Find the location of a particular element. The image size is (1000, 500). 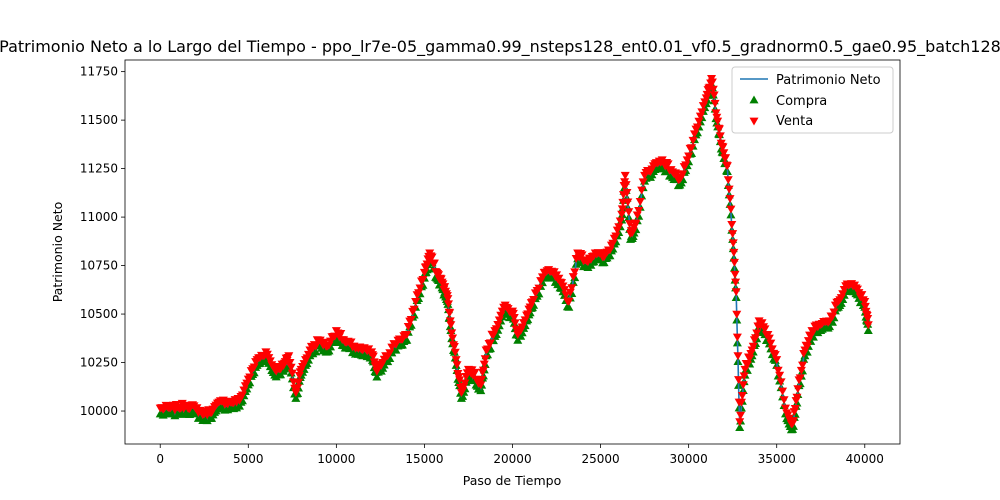

x-tick-label: 10000 is located at coordinates (336, 459).